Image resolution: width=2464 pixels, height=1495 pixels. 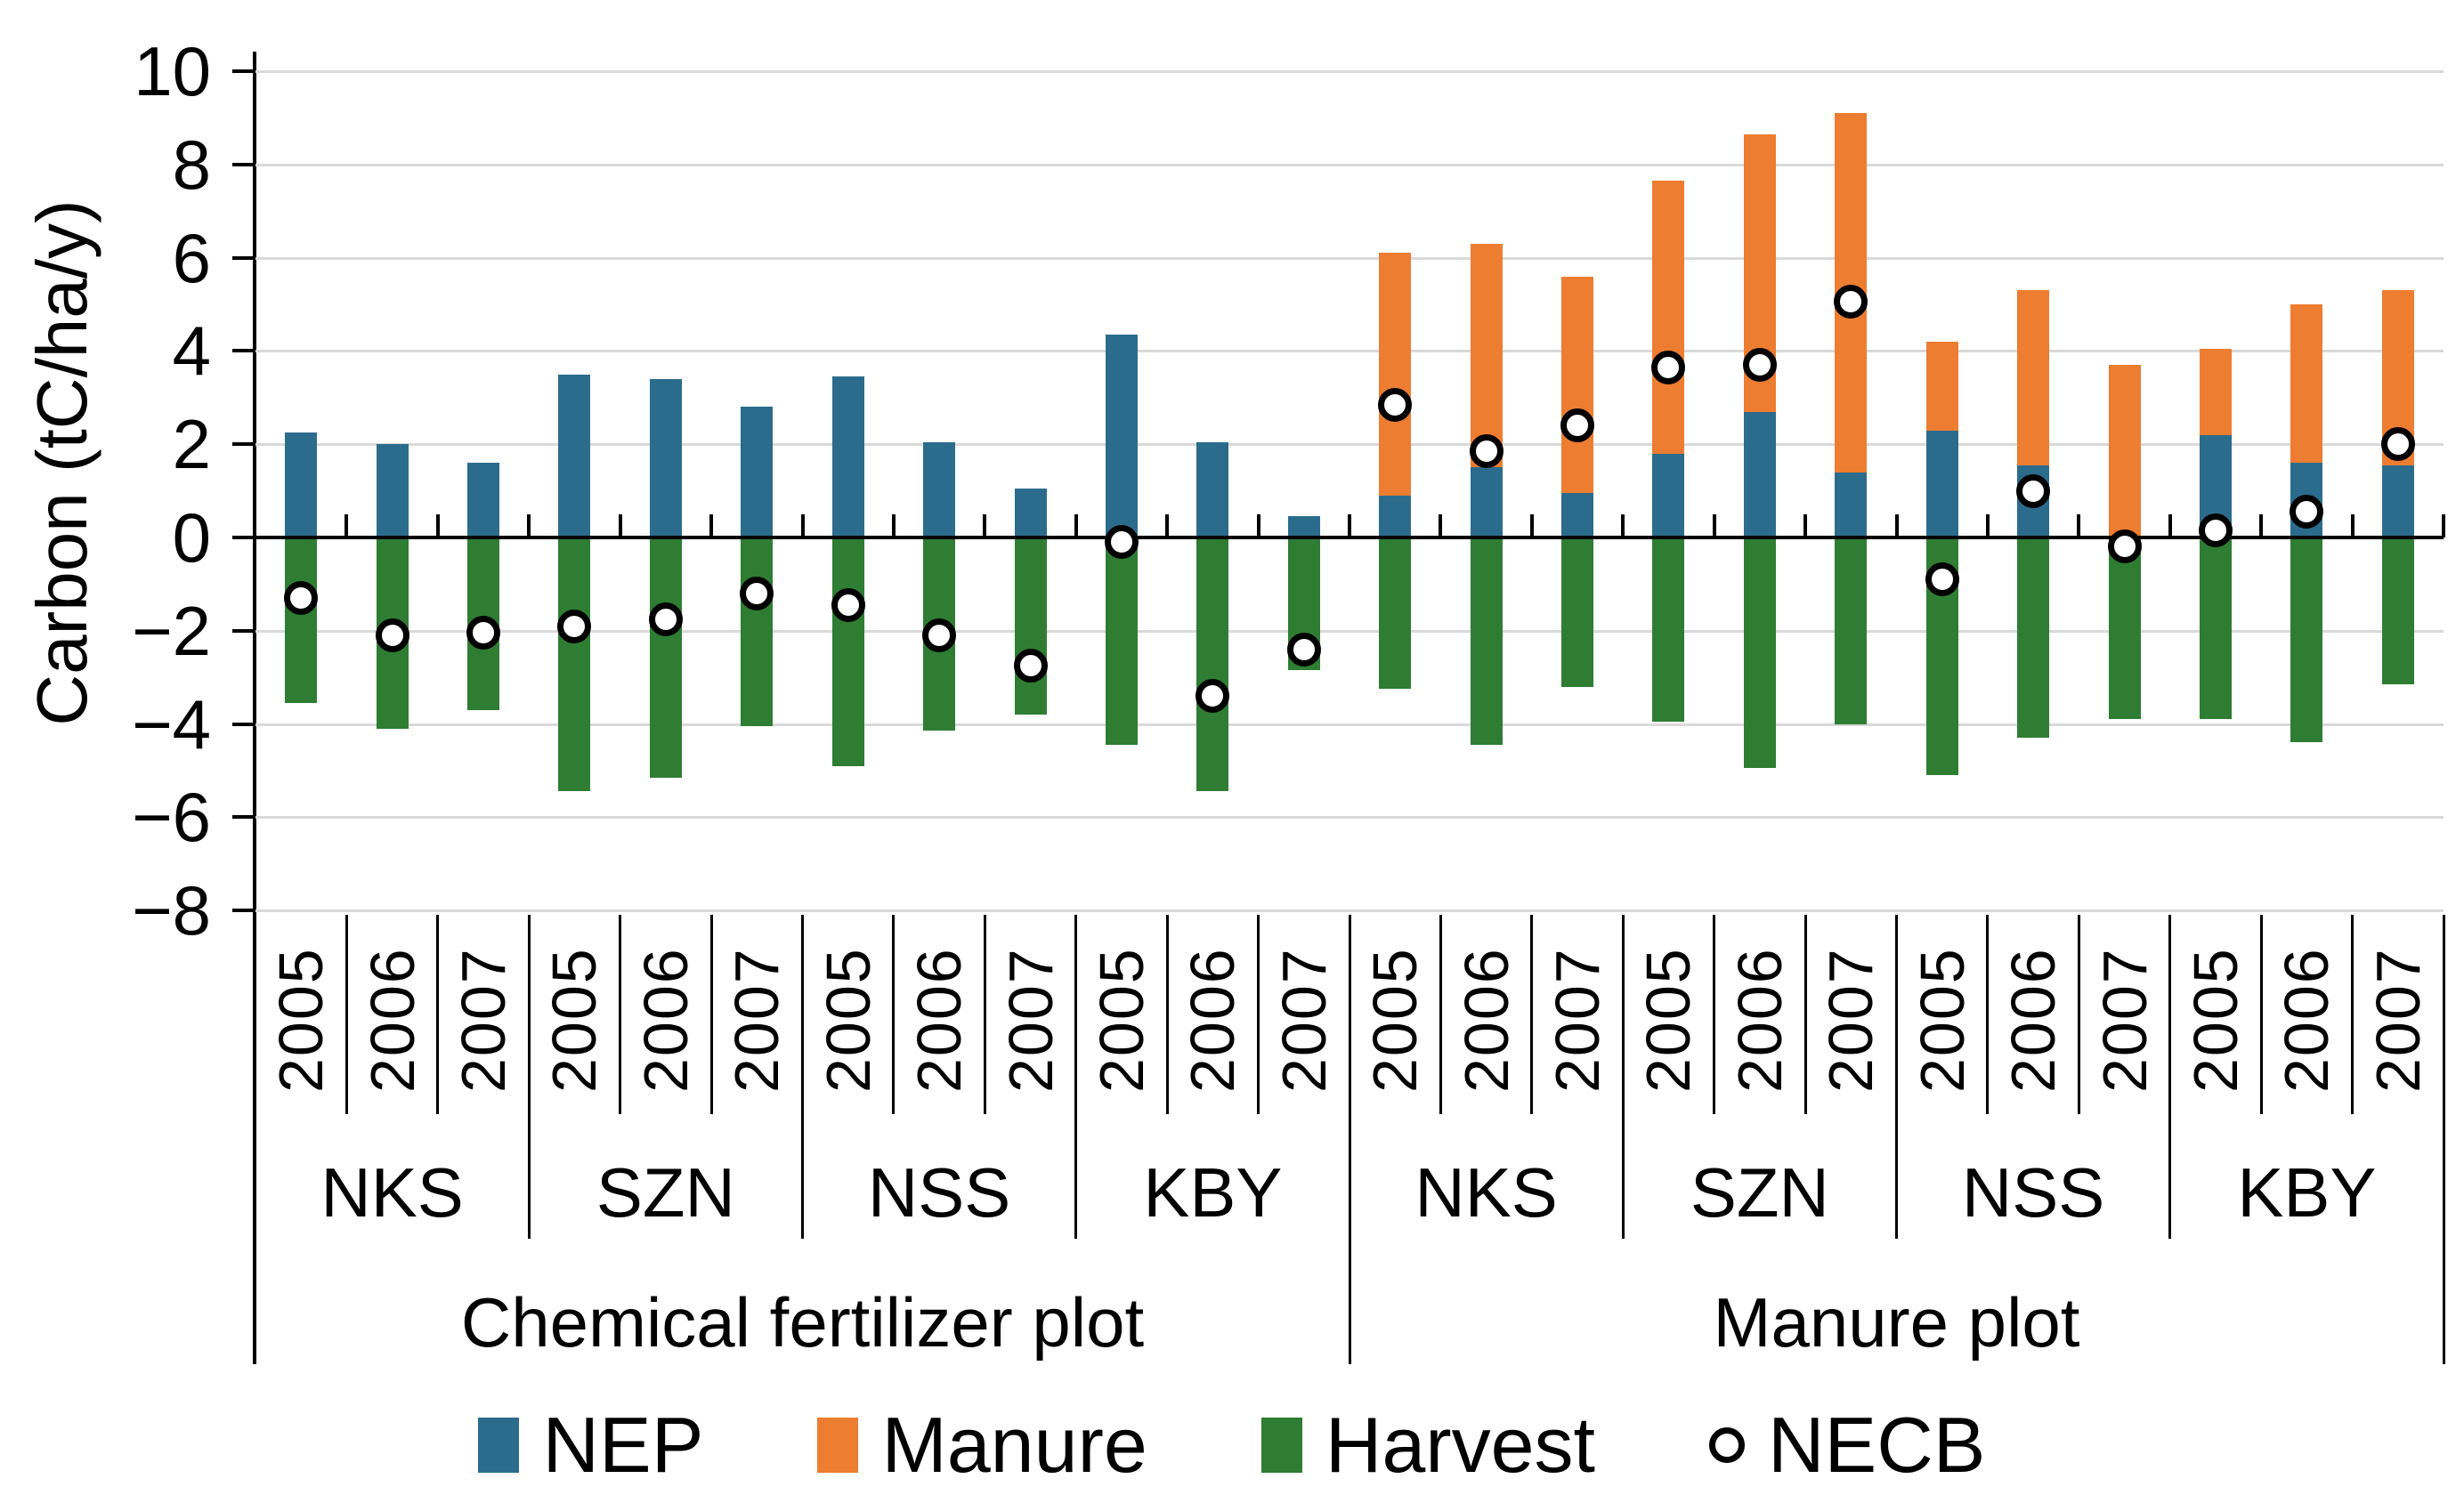 What do you see at coordinates (1727, 1445) in the screenshot?
I see `necb-circle-icon` at bounding box center [1727, 1445].